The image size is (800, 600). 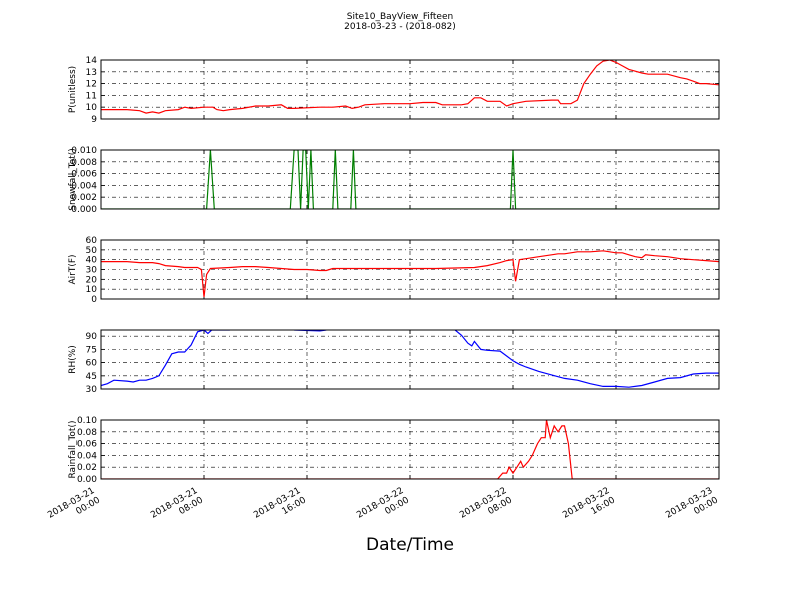 I want to click on y-tick-label: 20, so click(x=92, y=280).